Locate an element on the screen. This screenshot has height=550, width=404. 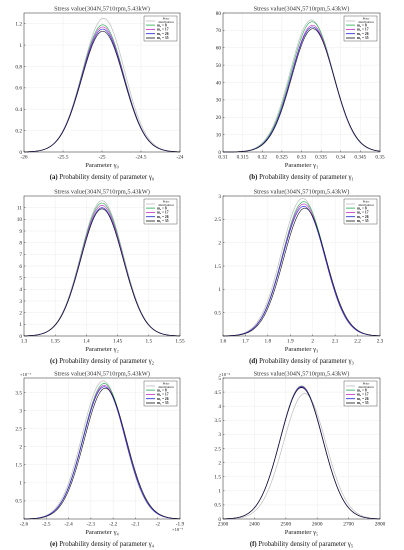
y-tick-label: 10 is located at coordinates (20, 220).